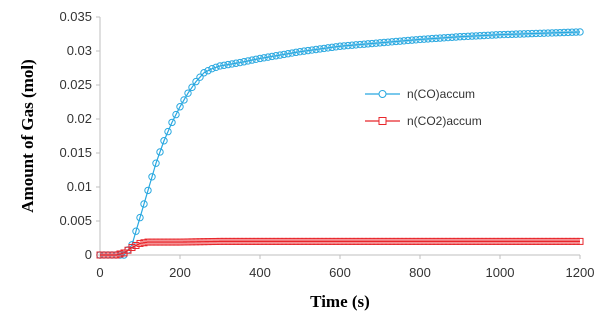 This screenshot has width=607, height=320. I want to click on x-tick-label: 200, so click(180, 272).